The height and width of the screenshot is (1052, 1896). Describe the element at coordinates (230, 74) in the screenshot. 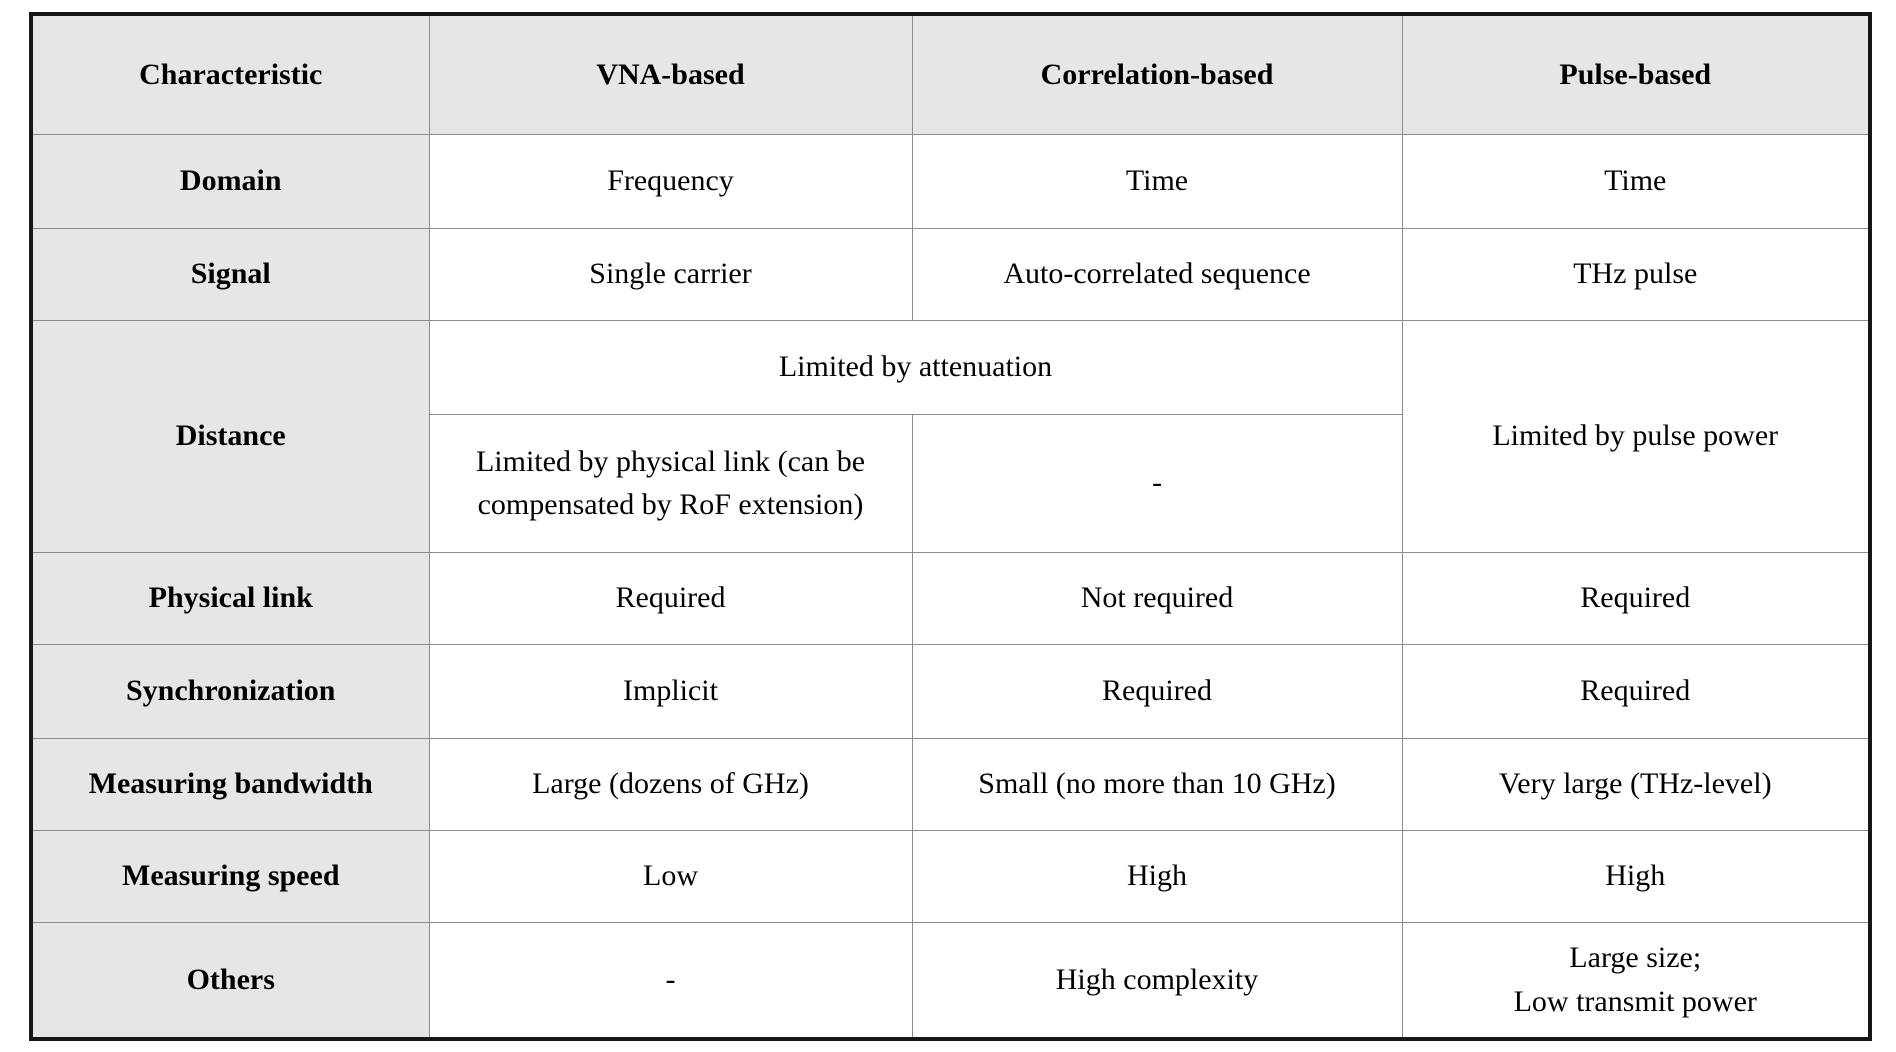

I see `column-header-characteristic: Characteristic` at that location.